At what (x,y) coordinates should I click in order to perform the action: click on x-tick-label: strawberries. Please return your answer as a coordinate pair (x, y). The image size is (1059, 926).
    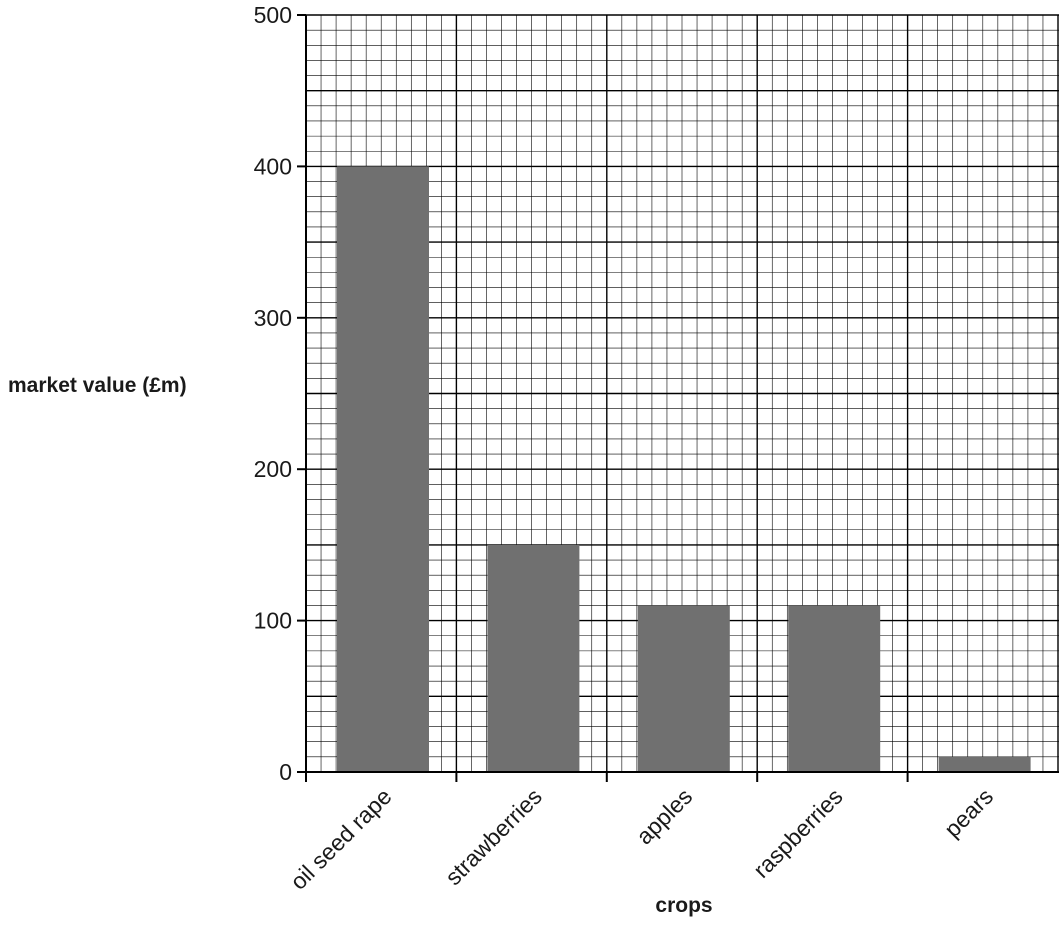
    Looking at the image, I should click on (493, 836).